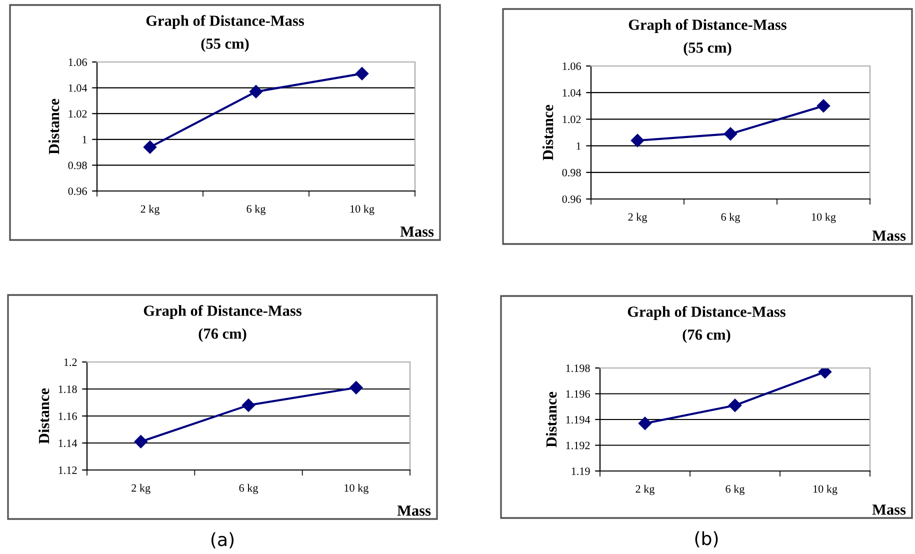 This screenshot has height=554, width=915. Describe the element at coordinates (578, 420) in the screenshot. I see `y-tick-label: 1.194` at that location.